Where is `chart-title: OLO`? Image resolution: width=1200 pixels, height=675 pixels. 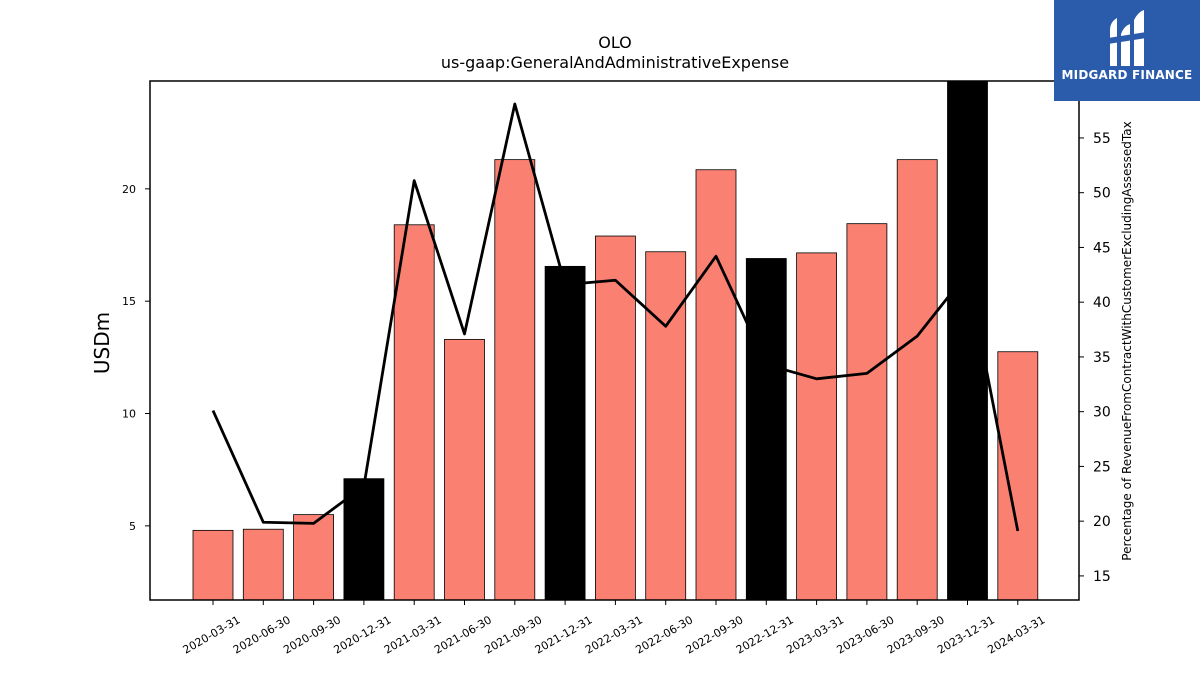 chart-title: OLO is located at coordinates (615, 42).